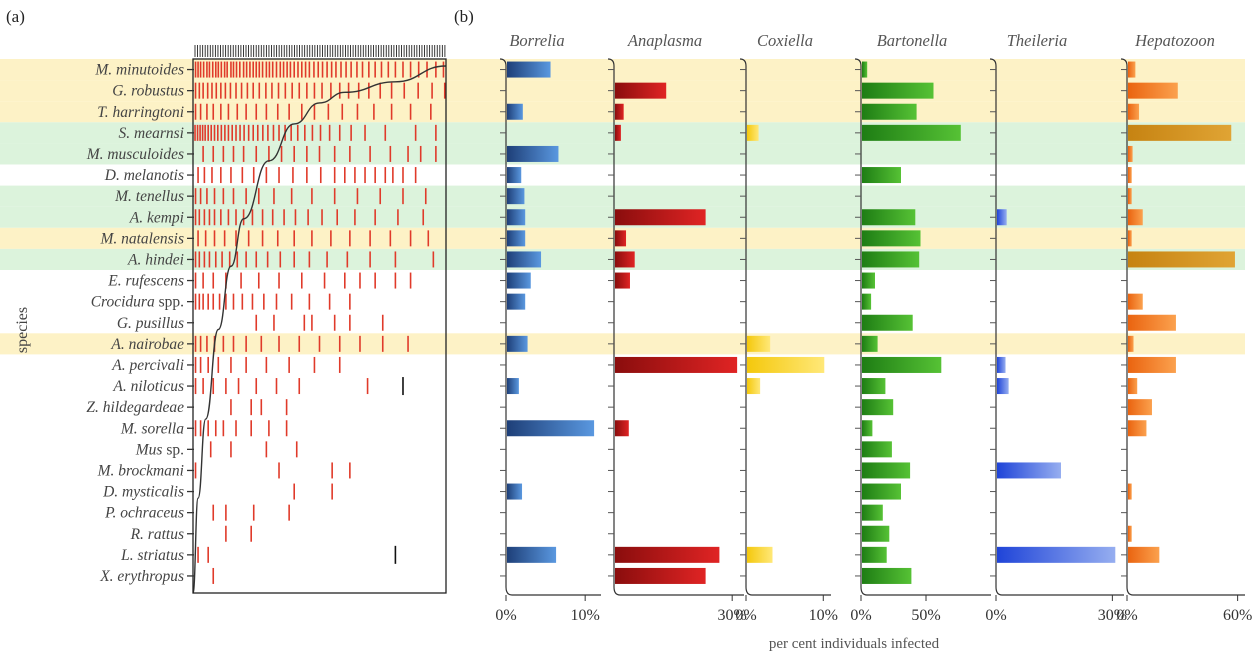 The image size is (1257, 657). What do you see at coordinates (1174, 40) in the screenshot?
I see `series-title: Hepatozoon` at bounding box center [1174, 40].